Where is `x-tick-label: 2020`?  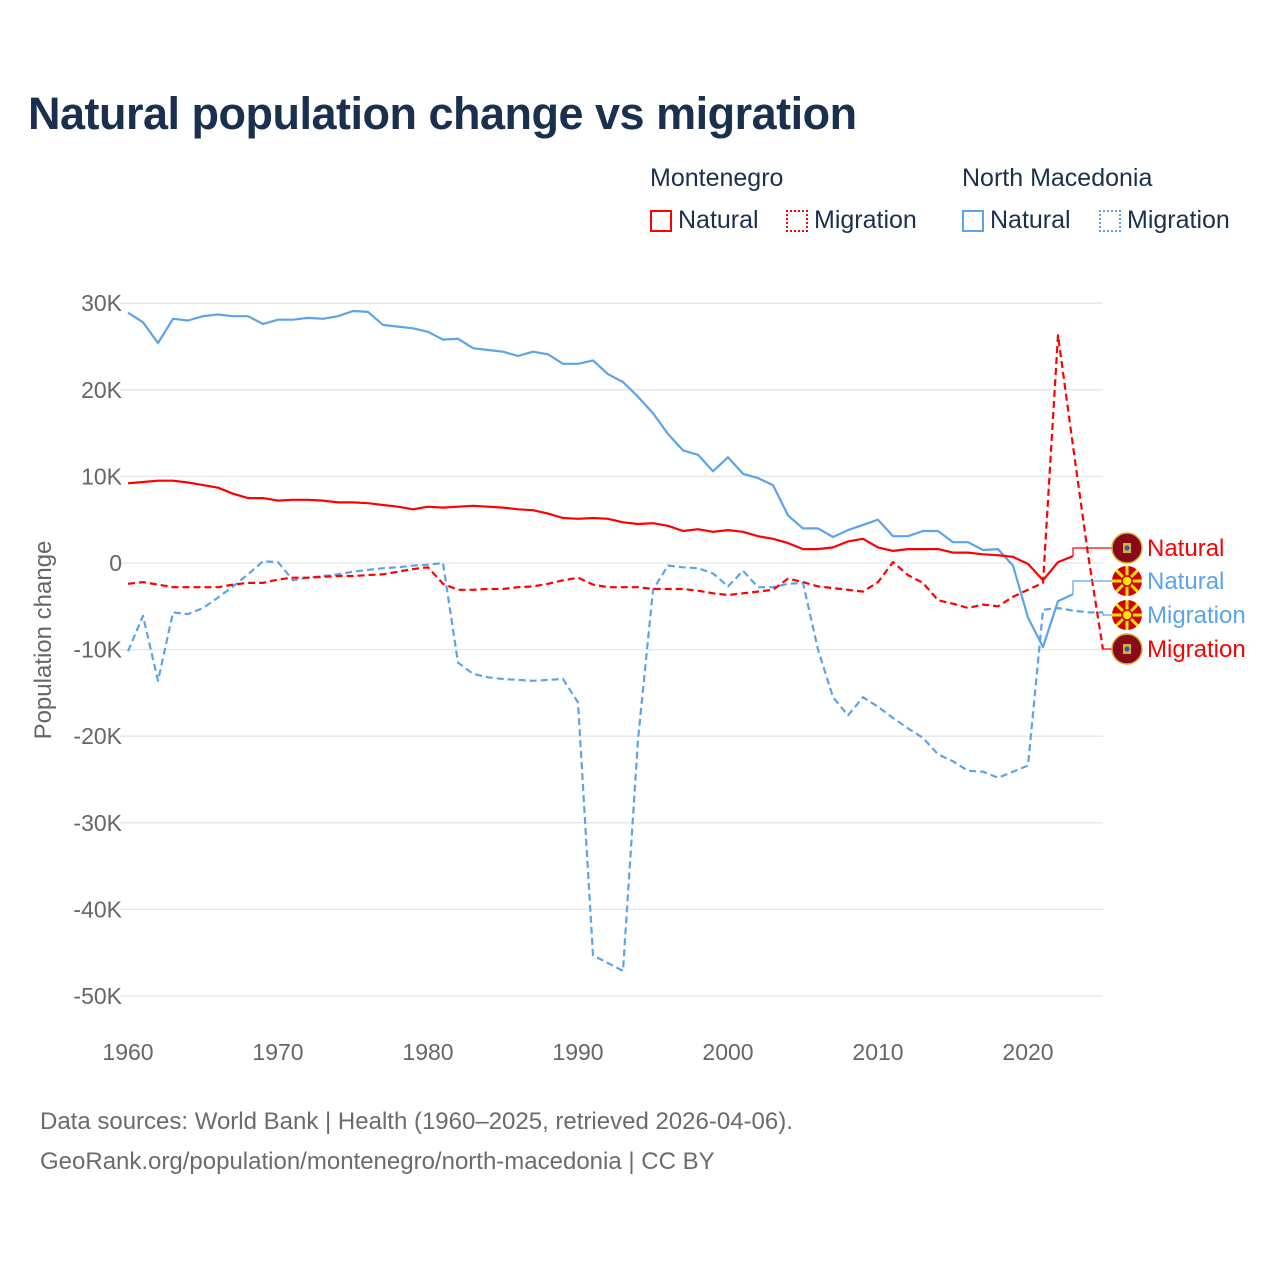
x-tick-label: 2020 is located at coordinates (1027, 1052).